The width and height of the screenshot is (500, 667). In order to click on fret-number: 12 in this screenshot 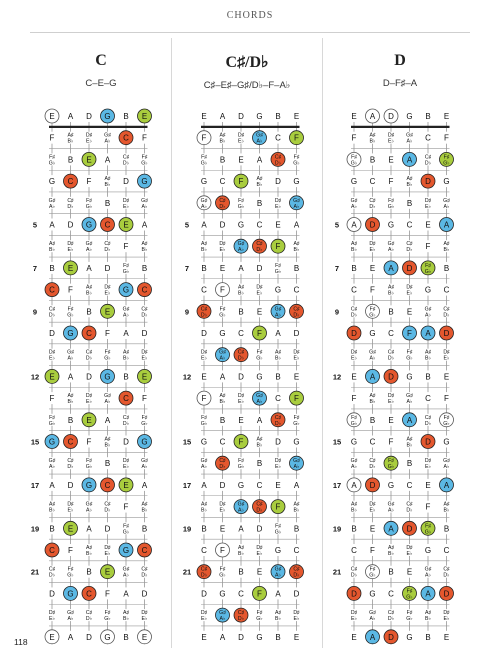, I will do `click(35, 376)`.